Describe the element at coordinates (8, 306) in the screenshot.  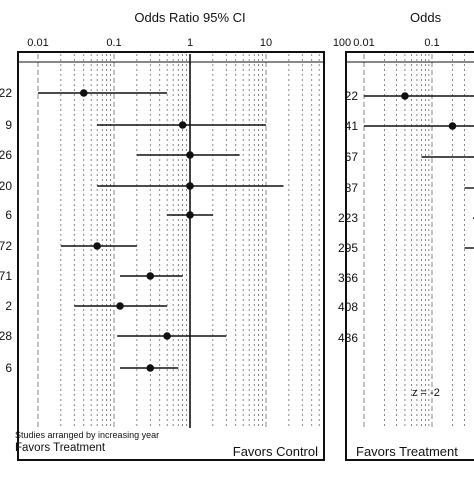
I see `left-row-label: 2` at that location.